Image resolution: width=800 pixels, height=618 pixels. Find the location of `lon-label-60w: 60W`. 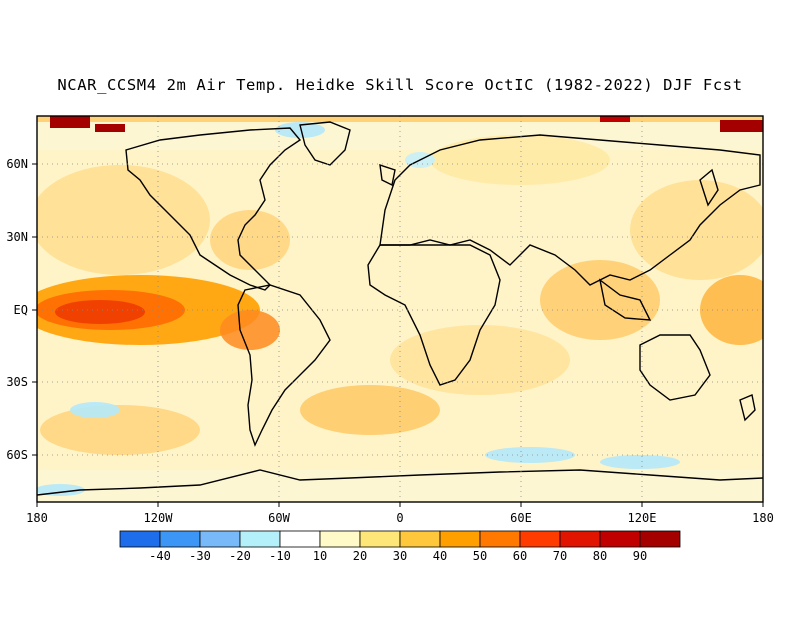

lon-label-60w: 60W is located at coordinates (279, 518).